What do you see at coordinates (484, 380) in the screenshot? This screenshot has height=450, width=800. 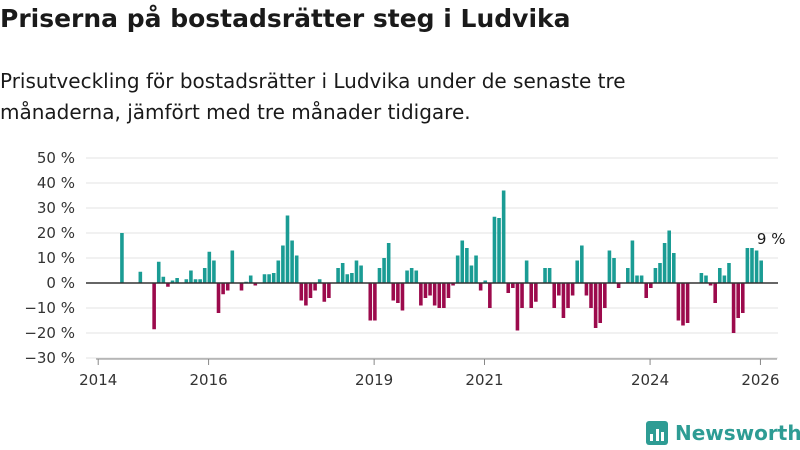 I see `x-tick-label: 2021` at bounding box center [484, 380].